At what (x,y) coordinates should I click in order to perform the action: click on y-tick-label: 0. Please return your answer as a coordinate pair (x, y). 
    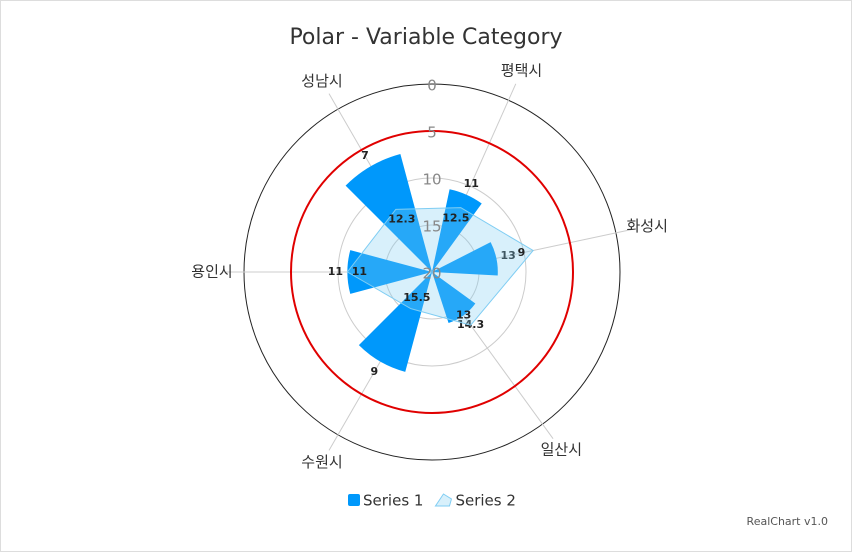
    Looking at the image, I should click on (432, 86).